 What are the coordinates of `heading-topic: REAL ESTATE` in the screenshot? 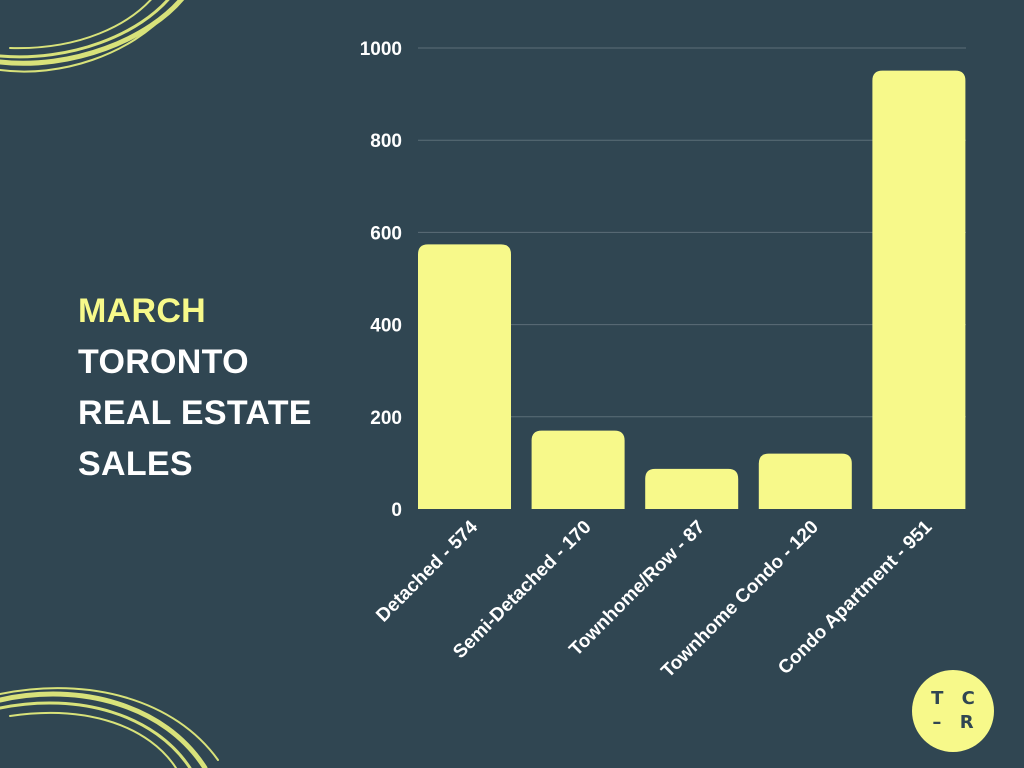 It's located at (195, 413).